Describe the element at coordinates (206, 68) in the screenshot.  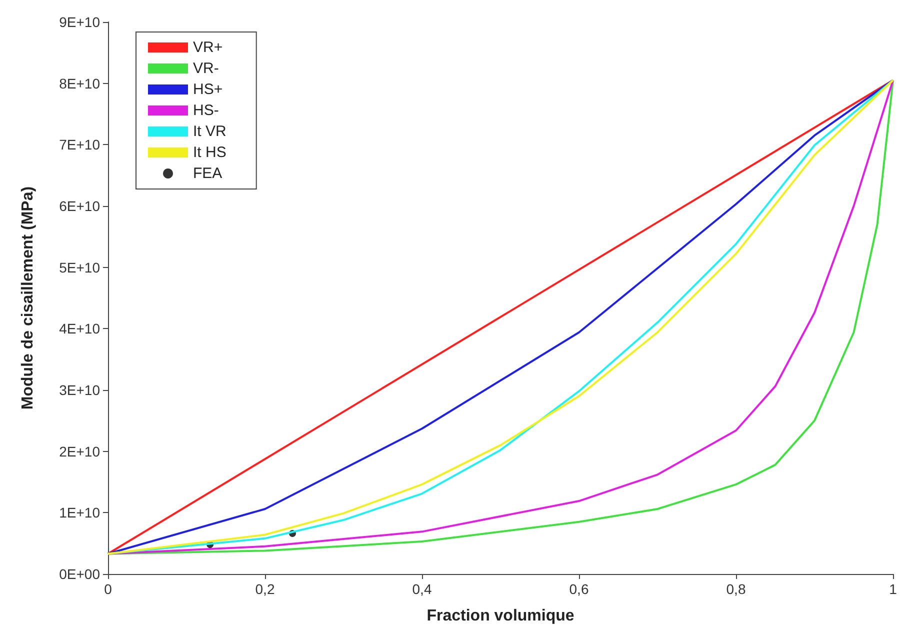
I see `legend-label: VR-` at that location.